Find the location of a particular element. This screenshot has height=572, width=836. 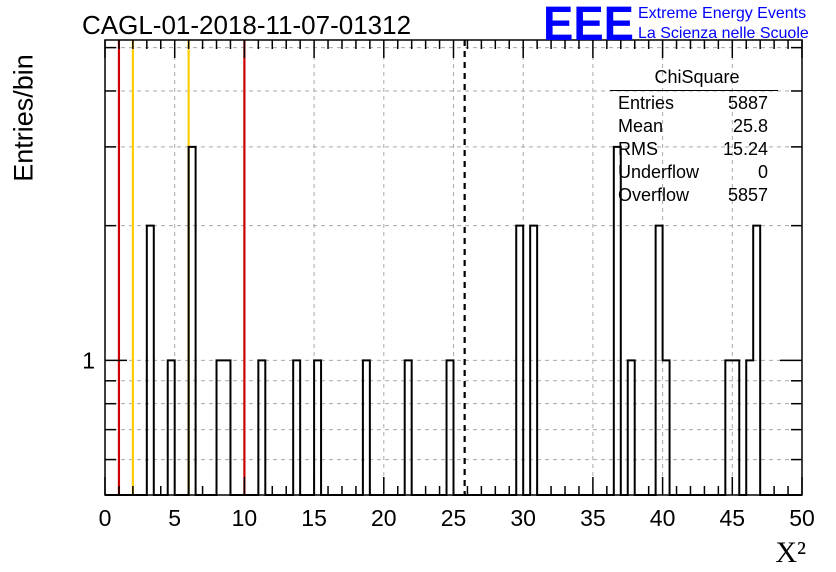

stats-row-entries: Entries 5887 is located at coordinates (694, 103).